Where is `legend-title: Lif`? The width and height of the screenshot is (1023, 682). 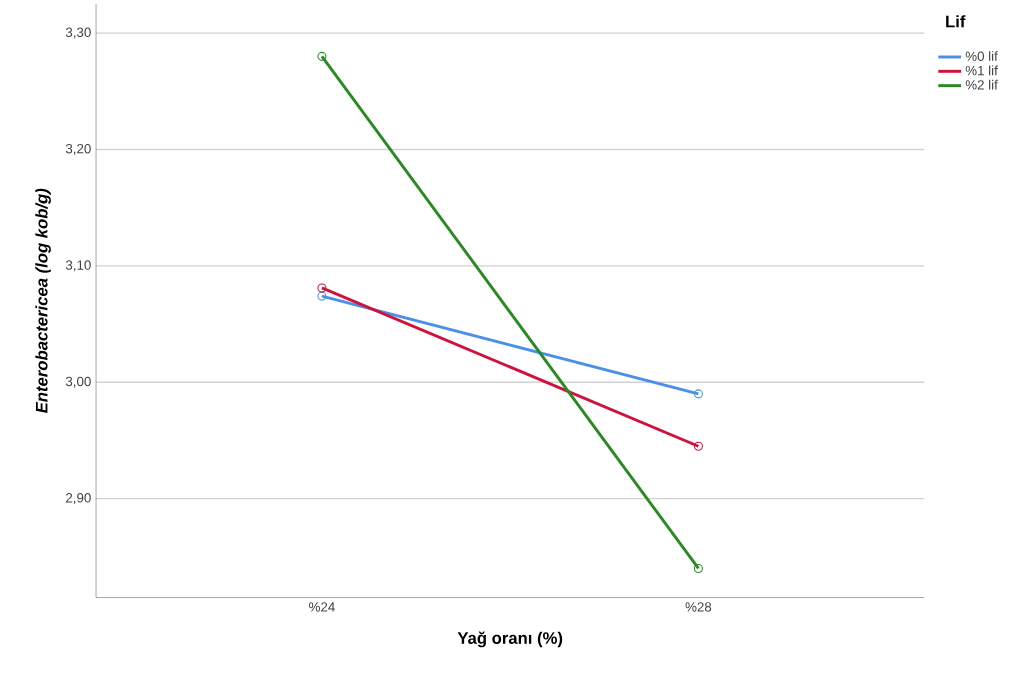 legend-title: Lif is located at coordinates (956, 21).